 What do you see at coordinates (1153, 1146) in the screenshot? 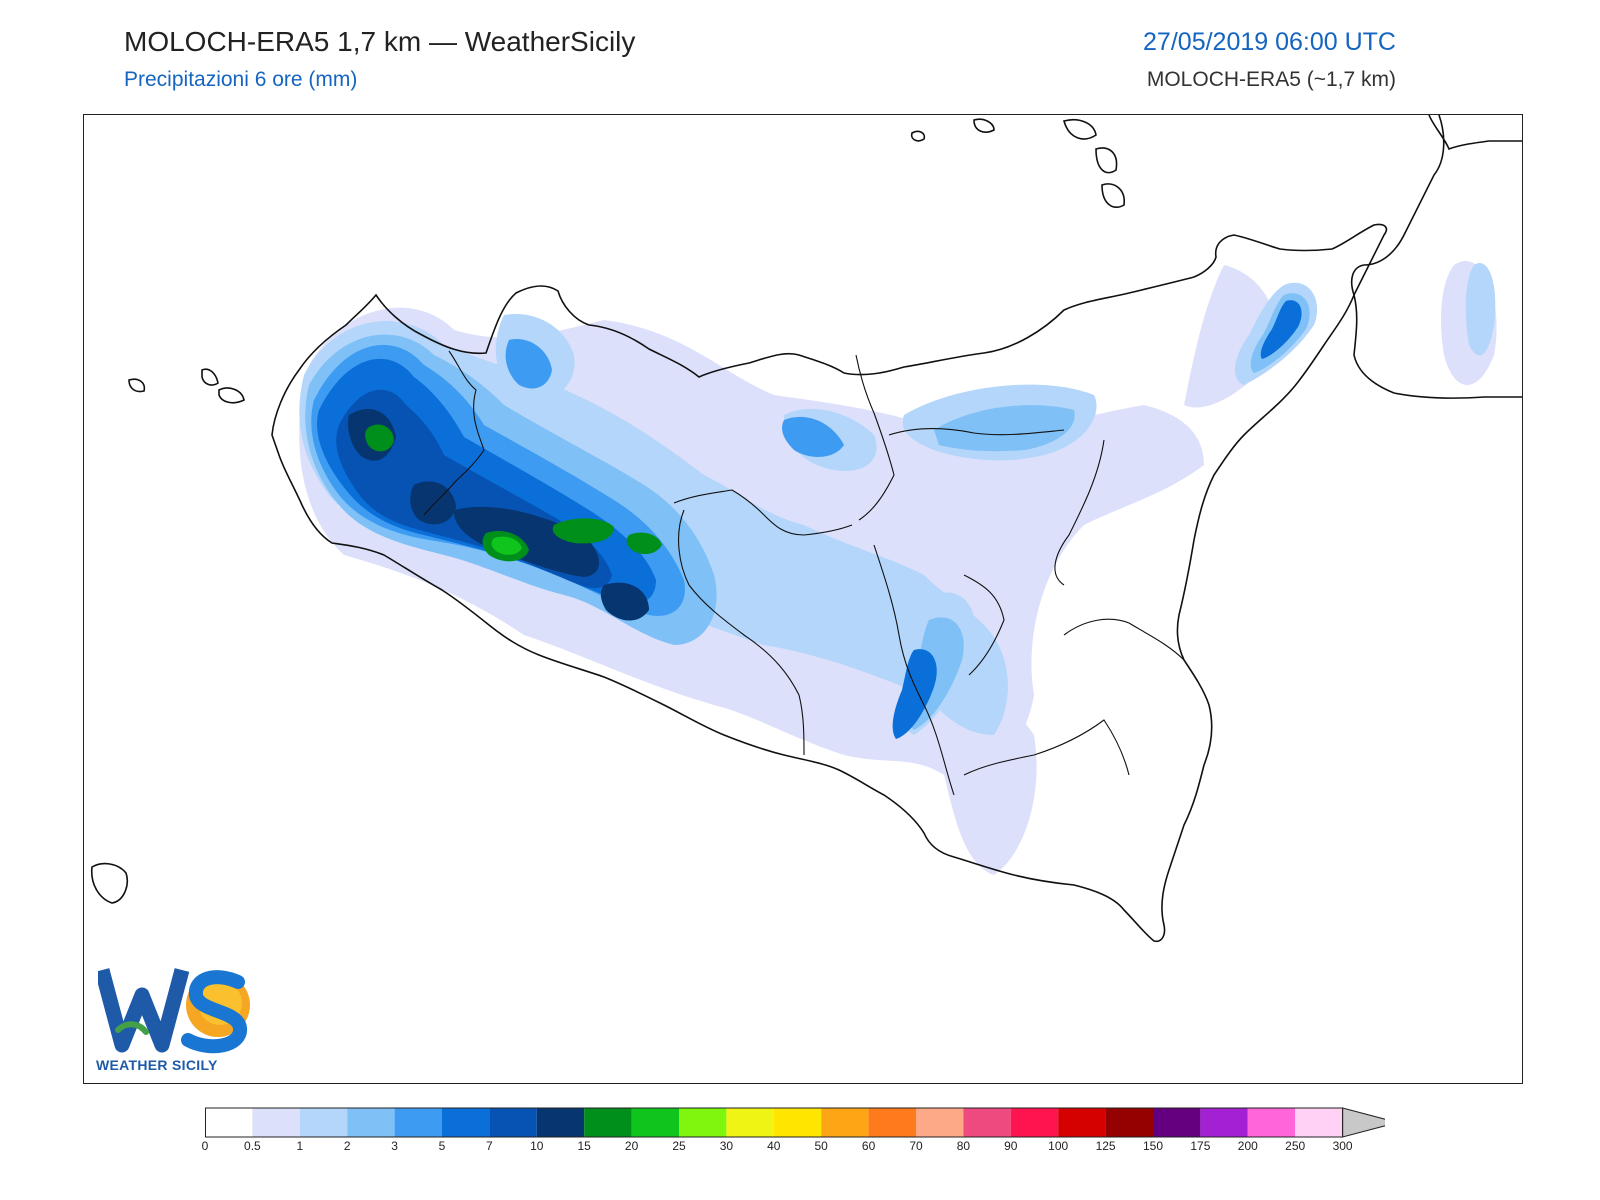
I see `colorbar-tick-label: 150` at bounding box center [1153, 1146].